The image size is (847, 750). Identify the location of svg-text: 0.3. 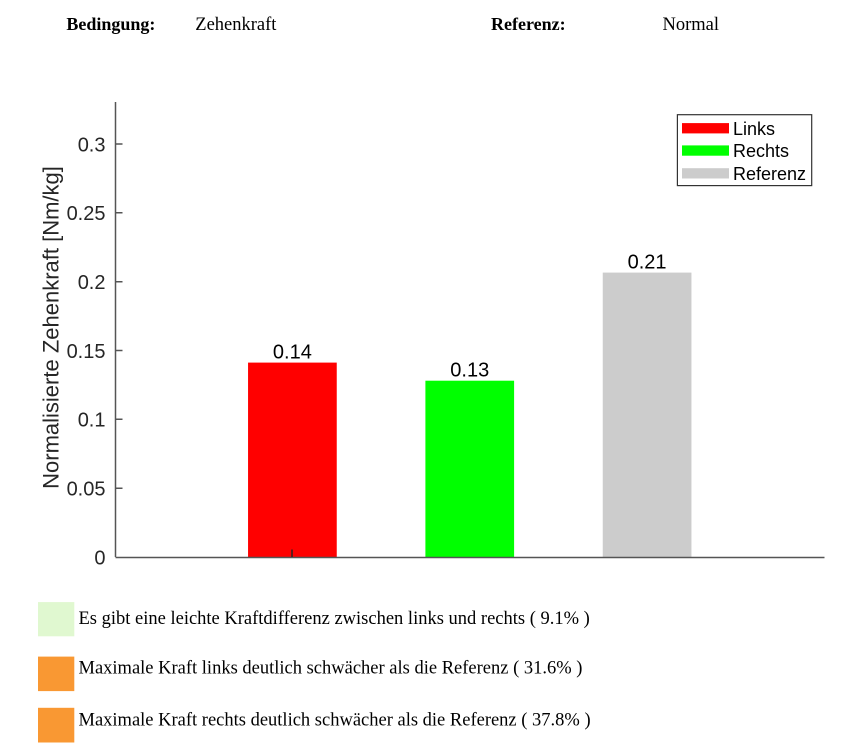
(92, 145).